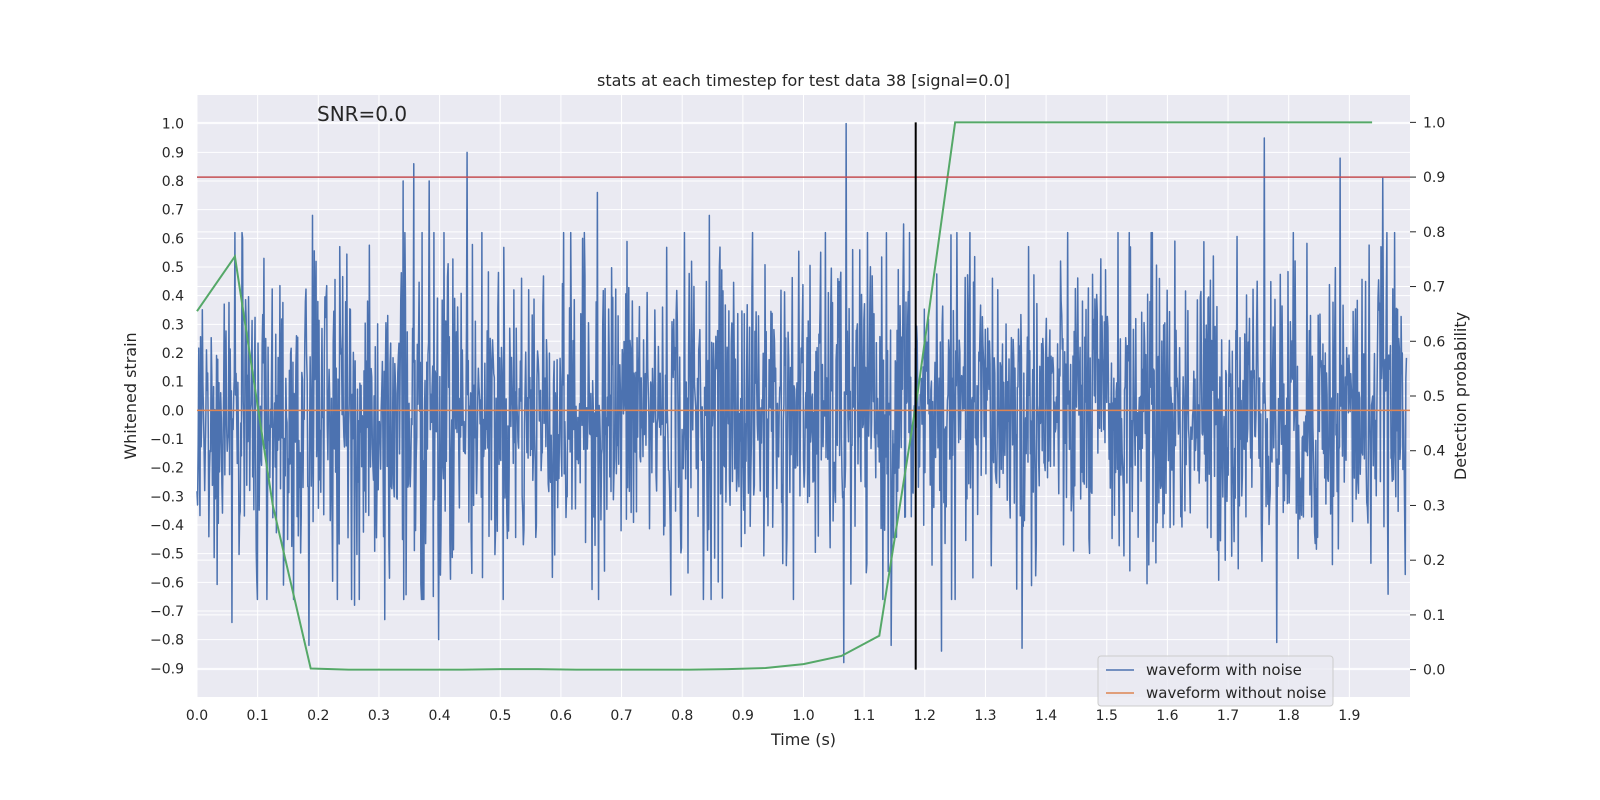 The width and height of the screenshot is (1600, 800). I want to click on x-tick-label: 0.4, so click(439, 716).